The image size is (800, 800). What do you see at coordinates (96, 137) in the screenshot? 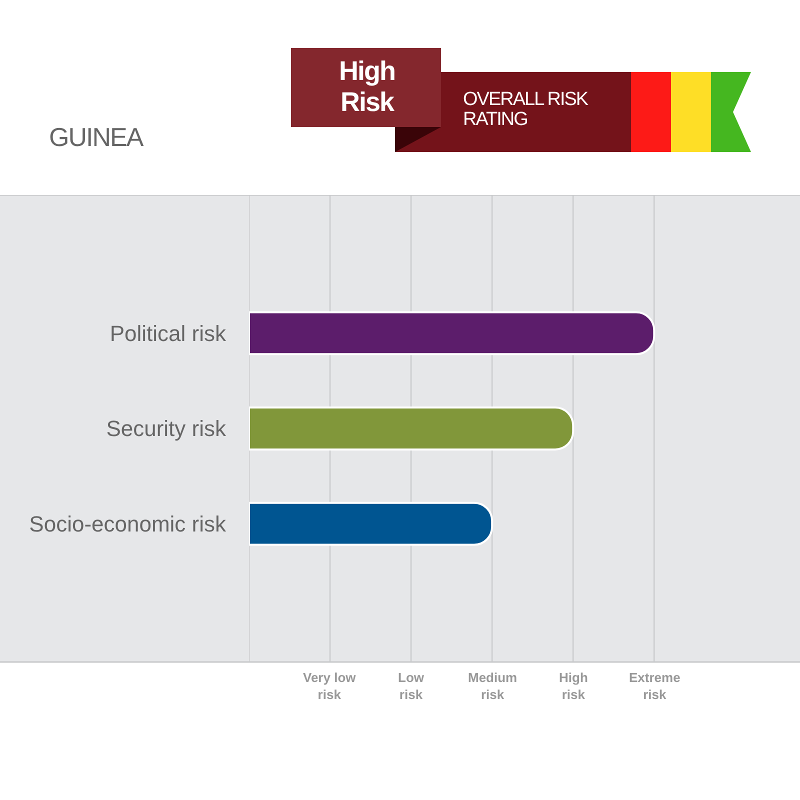
I see `chart-title: GUINEA` at bounding box center [96, 137].